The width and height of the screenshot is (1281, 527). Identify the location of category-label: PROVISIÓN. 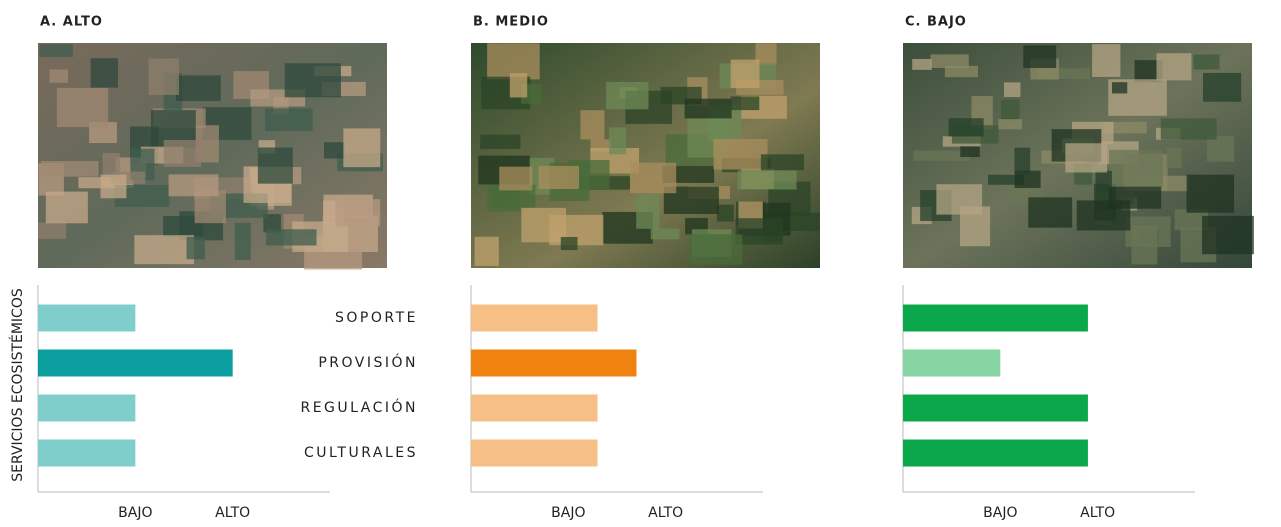
(368, 362).